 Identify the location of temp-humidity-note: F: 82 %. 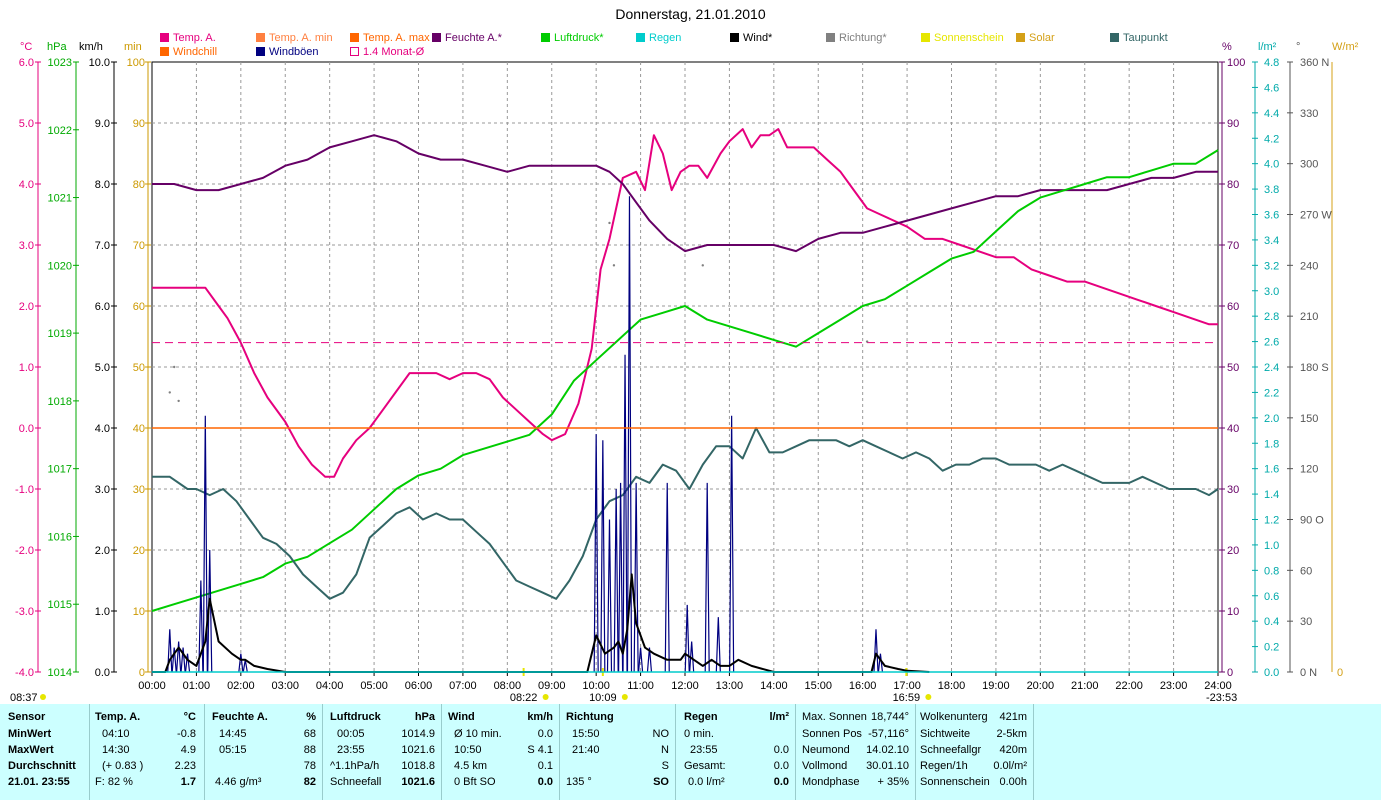
(114, 782).